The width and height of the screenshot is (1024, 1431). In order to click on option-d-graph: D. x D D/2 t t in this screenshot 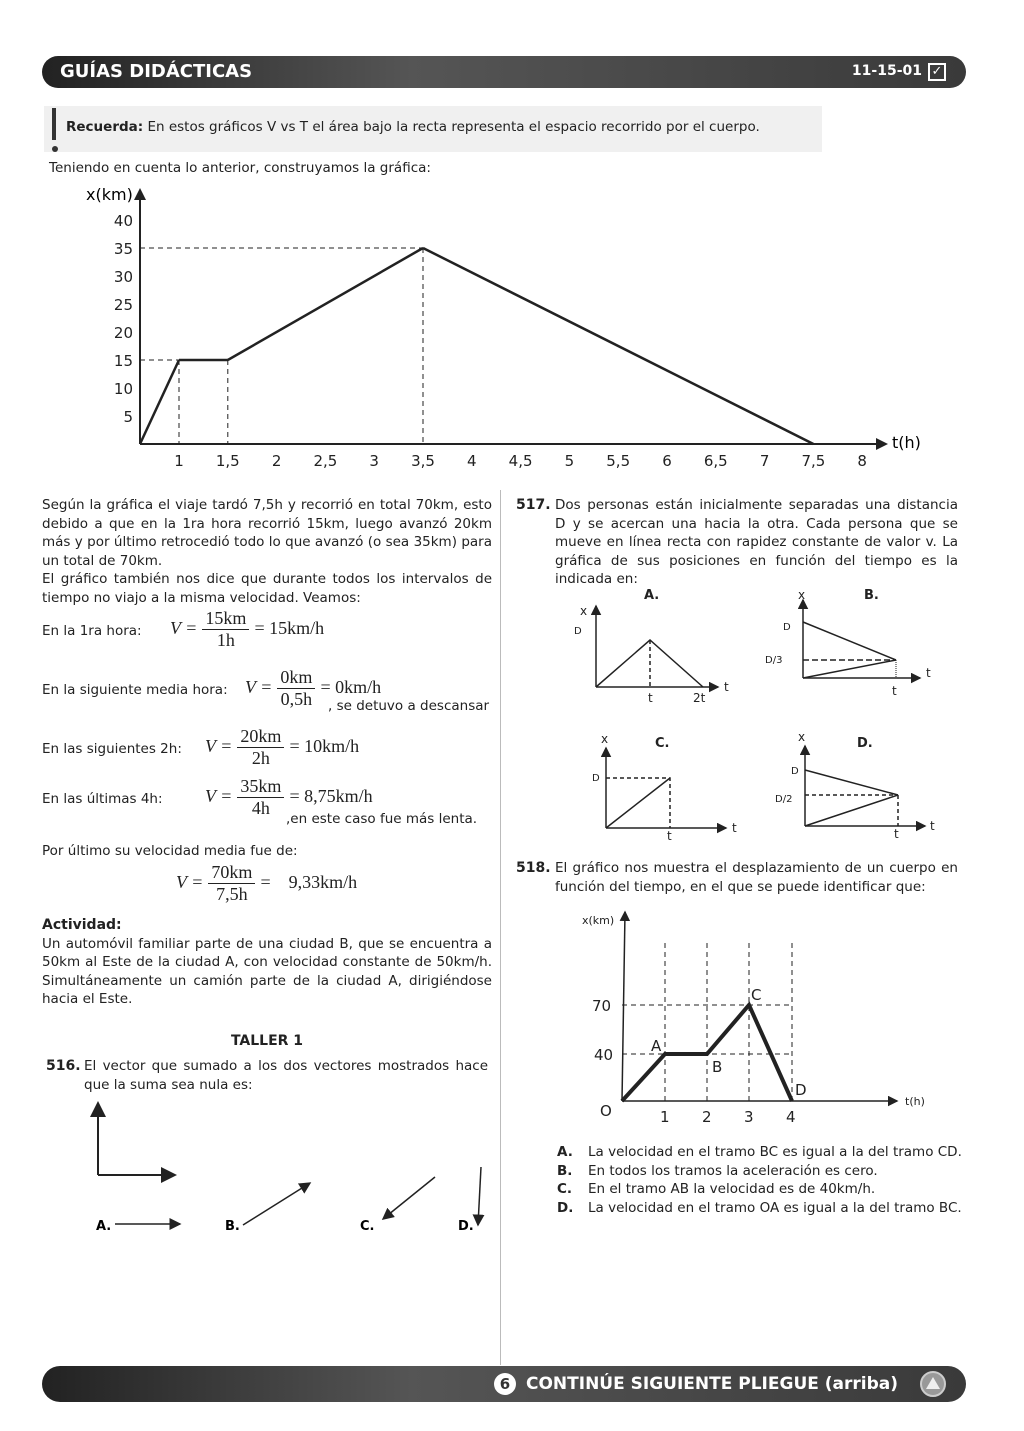, I will do `click(855, 785)`.